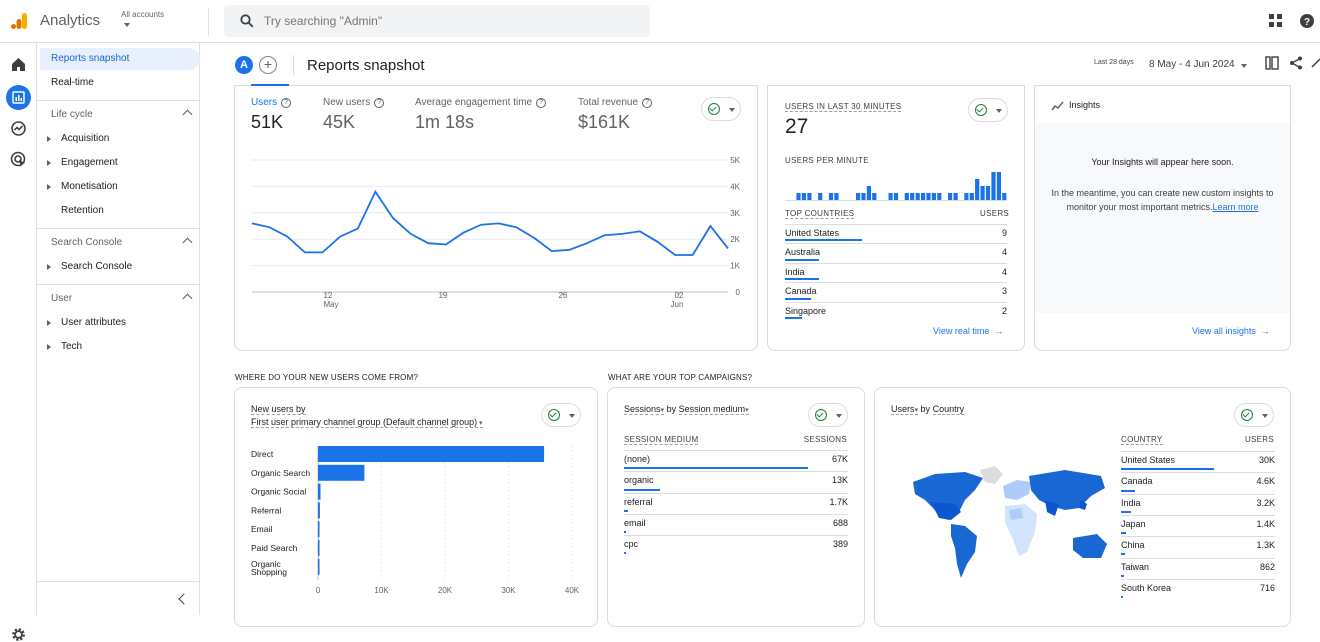 The width and height of the screenshot is (1320, 642). I want to click on table-row: United States 30K, so click(1198, 461).